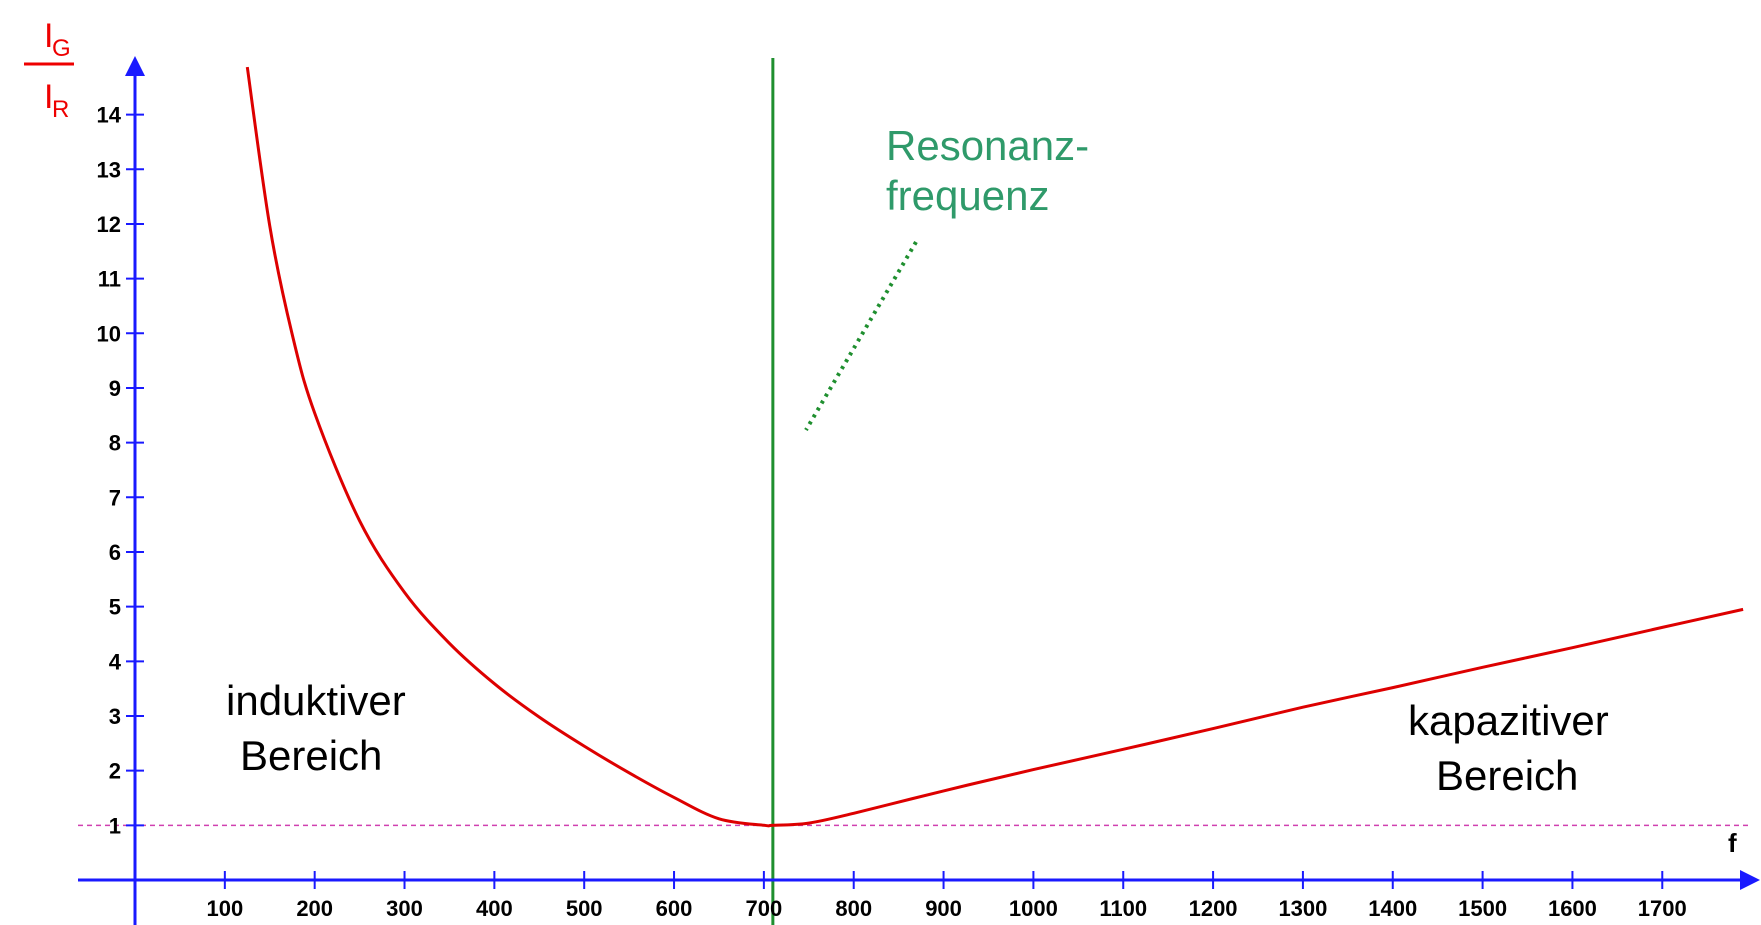 The height and width of the screenshot is (925, 1761). What do you see at coordinates (109, 333) in the screenshot?
I see `y-tick-label-10: 10` at bounding box center [109, 333].